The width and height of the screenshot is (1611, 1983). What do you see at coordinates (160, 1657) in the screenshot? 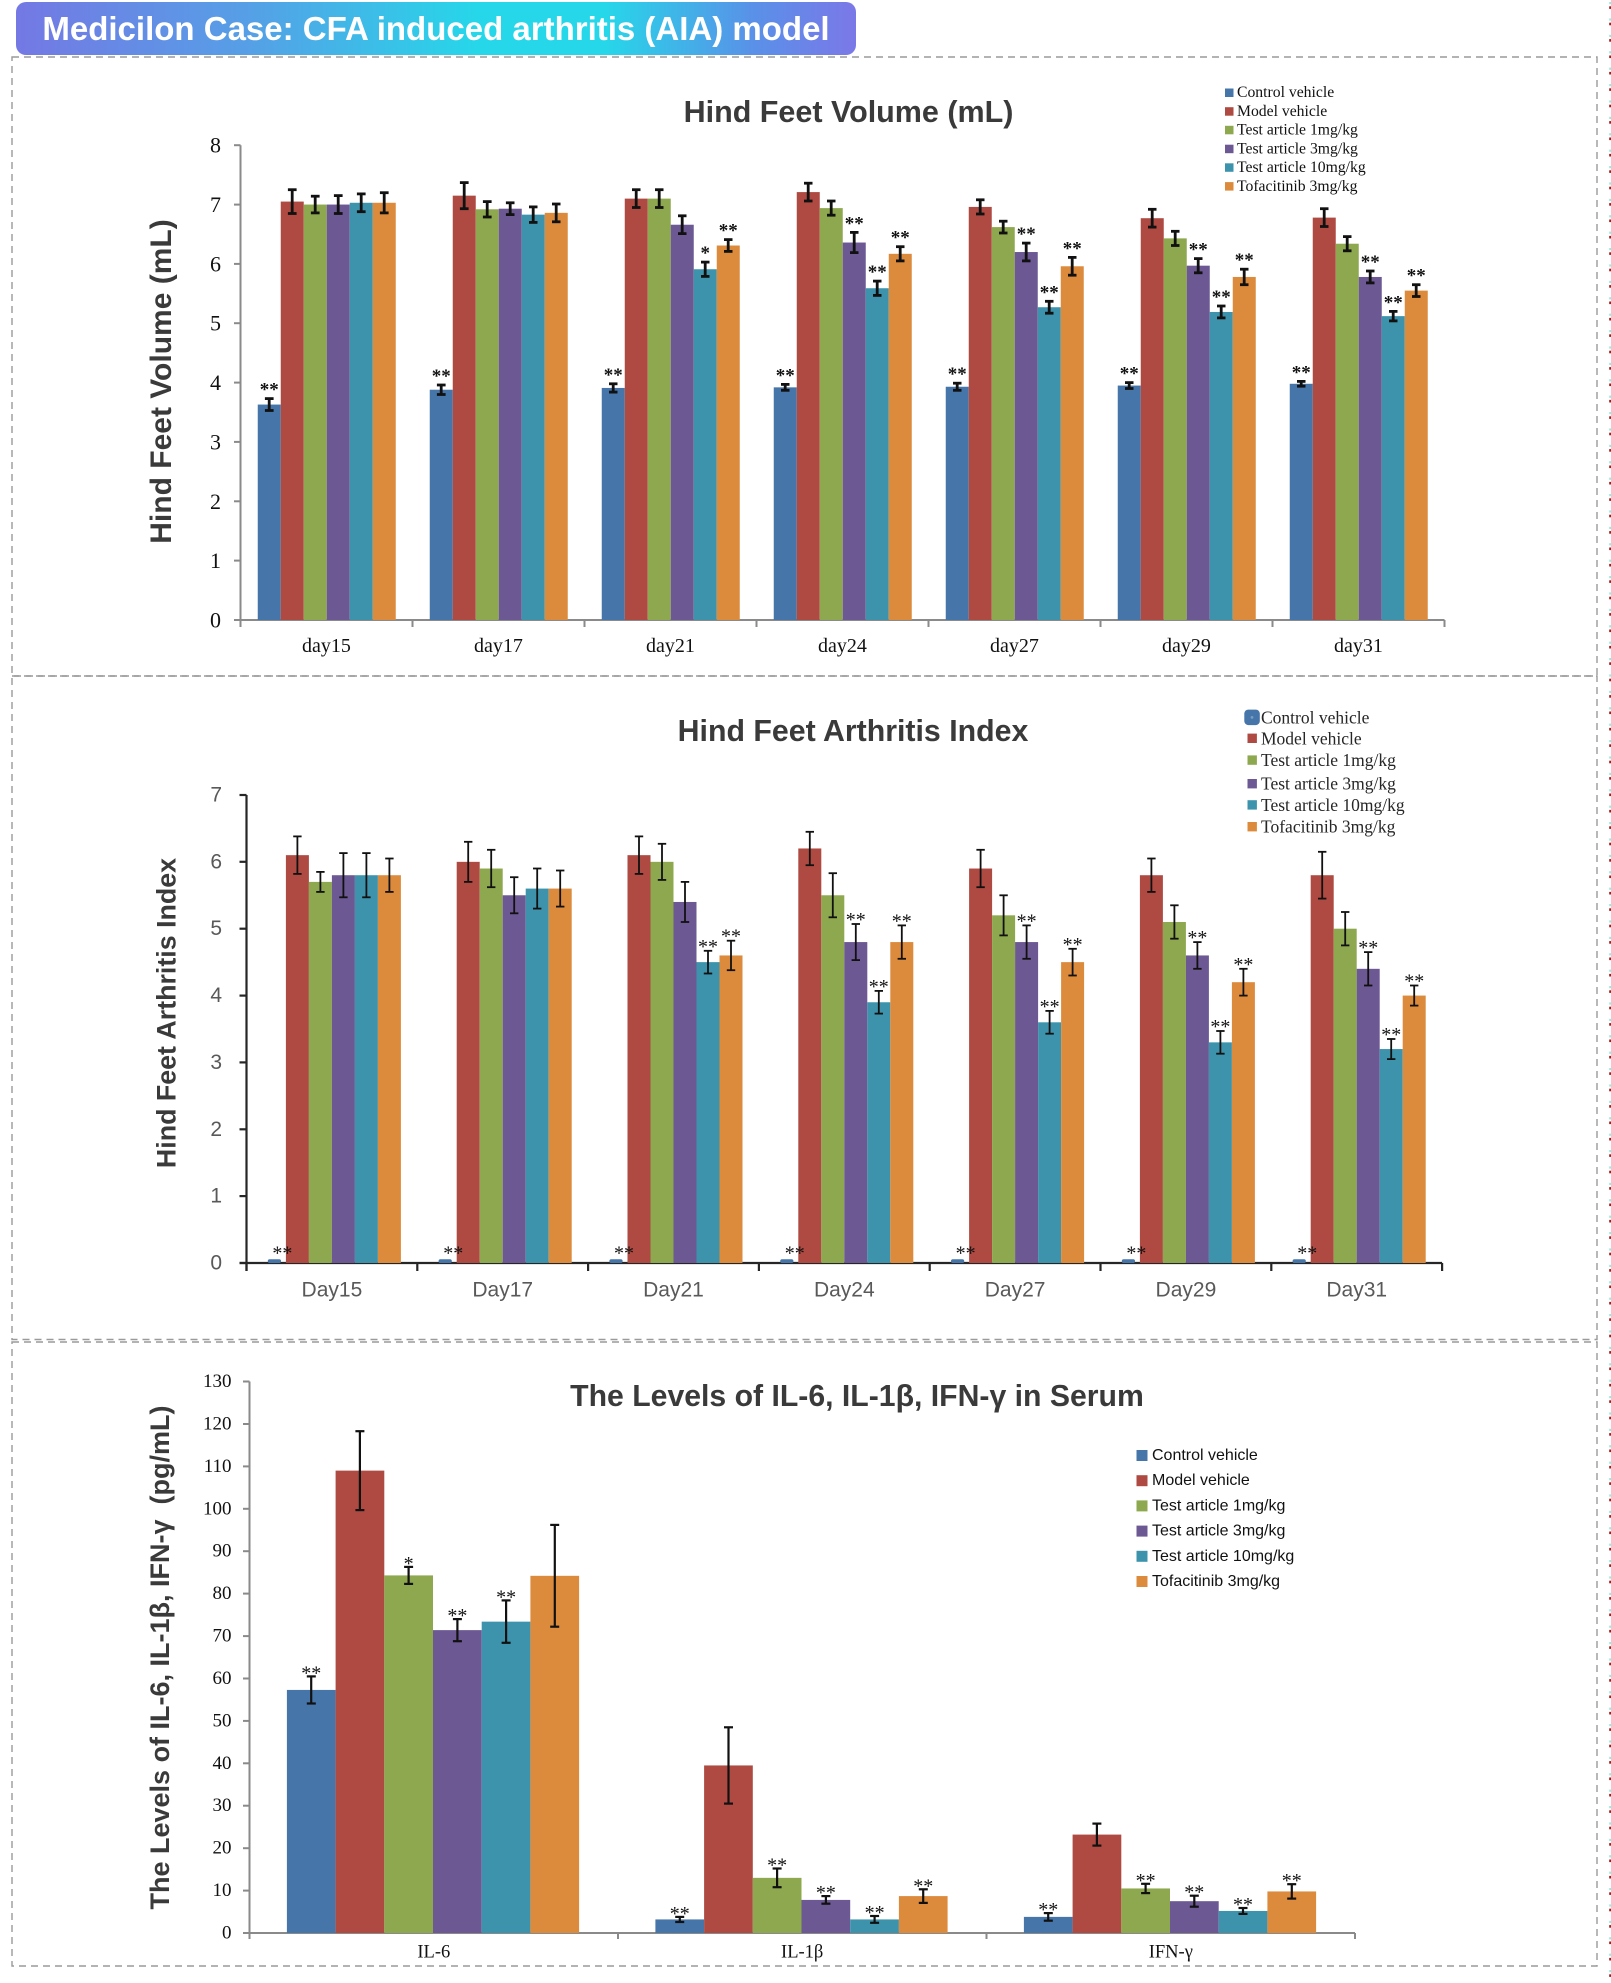
I see `svg-text:The Levels of IL-6, IL-1β, IFN: The Levels of IL-6, IL-1β, IFN-γ (pg/mL)` at bounding box center [160, 1657].